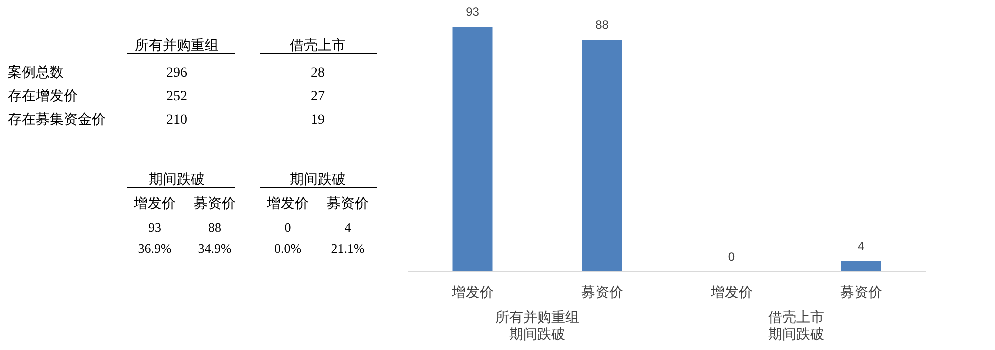 This screenshot has height=350, width=995. I want to click on text: 88, so click(215, 227).